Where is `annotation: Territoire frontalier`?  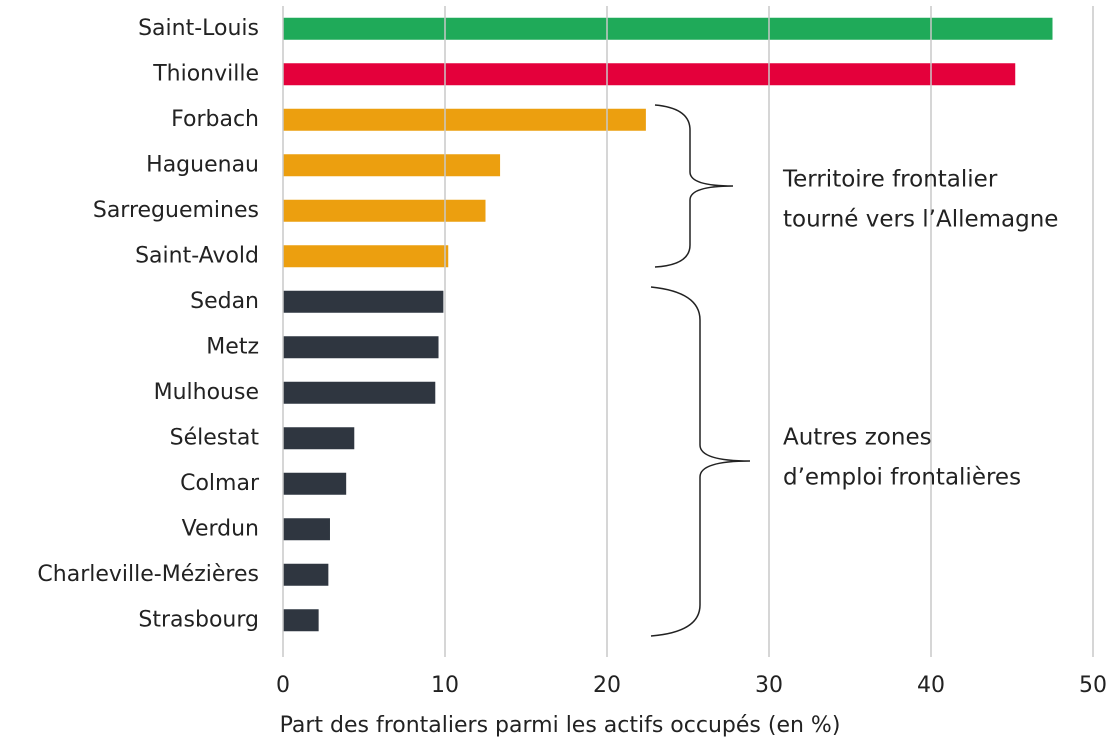
annotation: Territoire frontalier is located at coordinates (890, 180).